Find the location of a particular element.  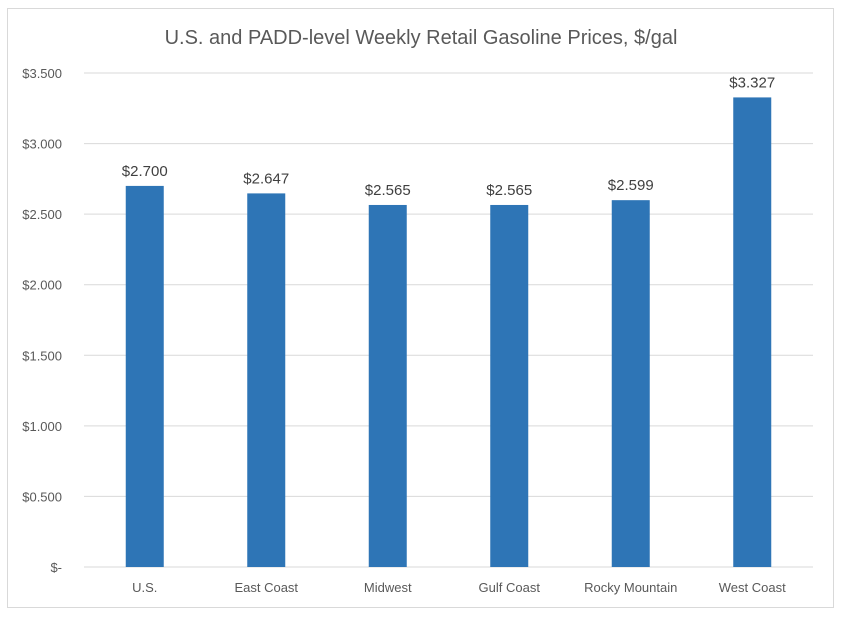

y-tick-label: $0.500 is located at coordinates (42, 496).